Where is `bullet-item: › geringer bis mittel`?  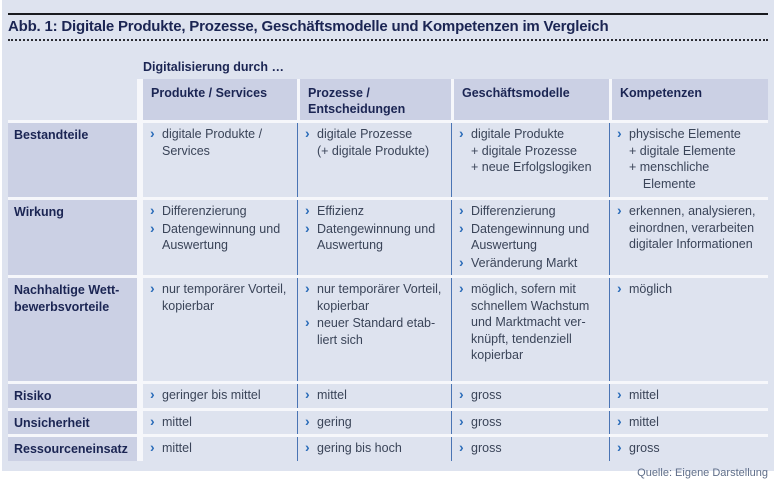
bullet-item: › geringer bis mittel is located at coordinates (219, 395).